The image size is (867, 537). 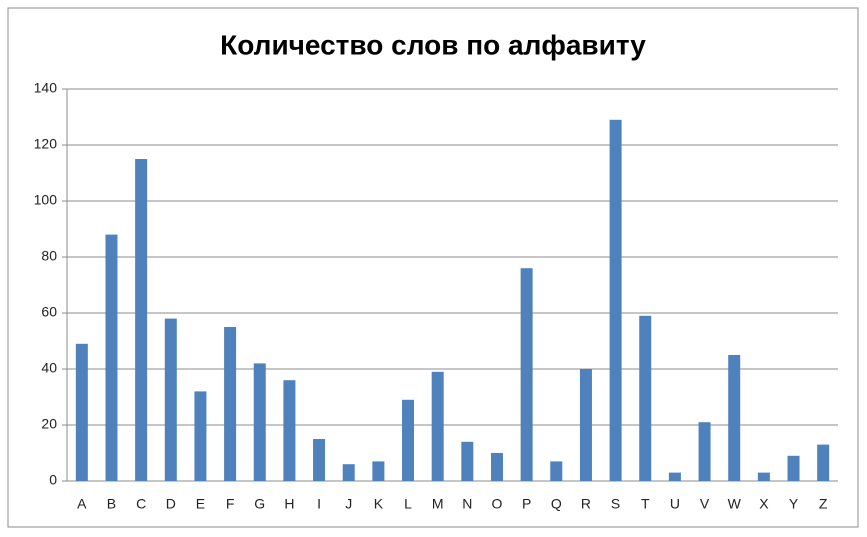 What do you see at coordinates (200, 504) in the screenshot?
I see `x-tick-label: E` at bounding box center [200, 504].